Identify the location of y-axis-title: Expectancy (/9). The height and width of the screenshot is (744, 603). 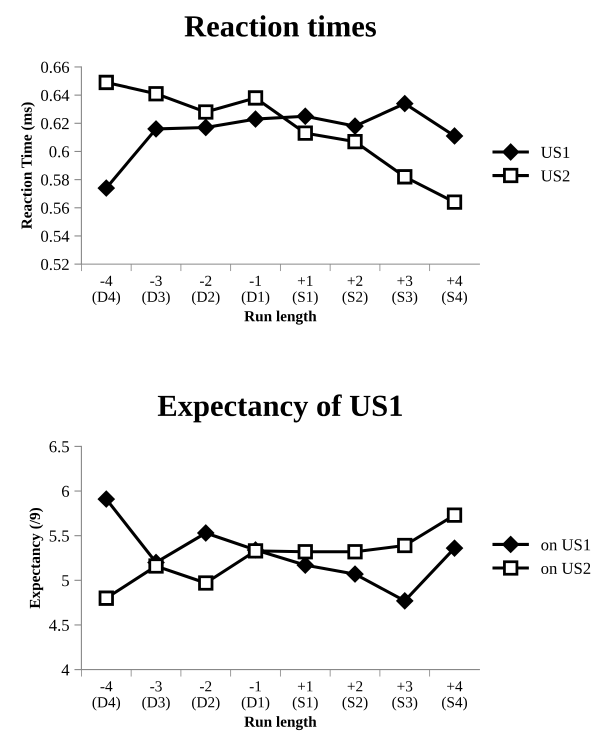
(36, 558).